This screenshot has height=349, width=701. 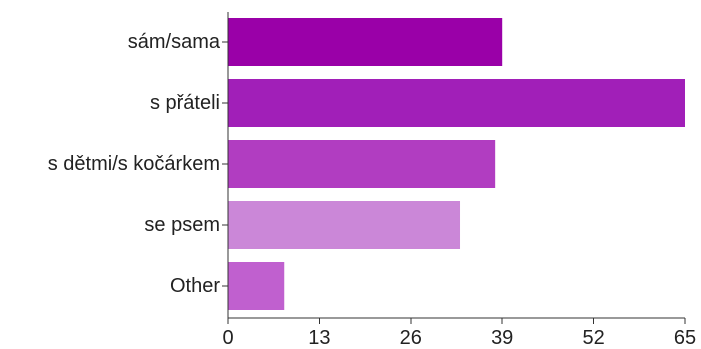 I want to click on category-label-2: s dětmi/s kočárkem, so click(x=134, y=164).